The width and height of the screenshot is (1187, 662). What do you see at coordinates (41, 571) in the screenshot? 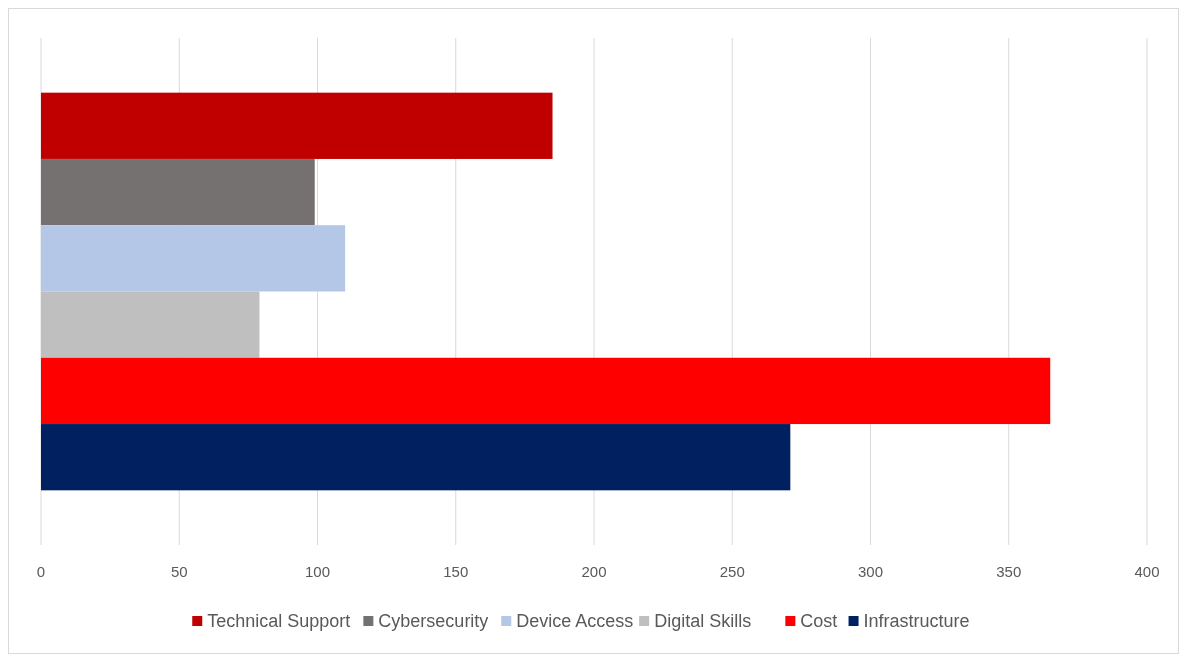
I see `x-tick-label: 0` at bounding box center [41, 571].